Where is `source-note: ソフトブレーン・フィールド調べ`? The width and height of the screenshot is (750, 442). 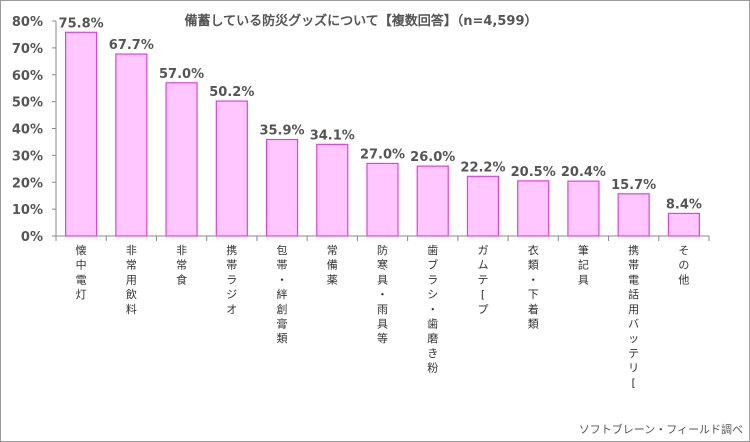
source-note: ソフトブレーン・フィールド調べ is located at coordinates (661, 429).